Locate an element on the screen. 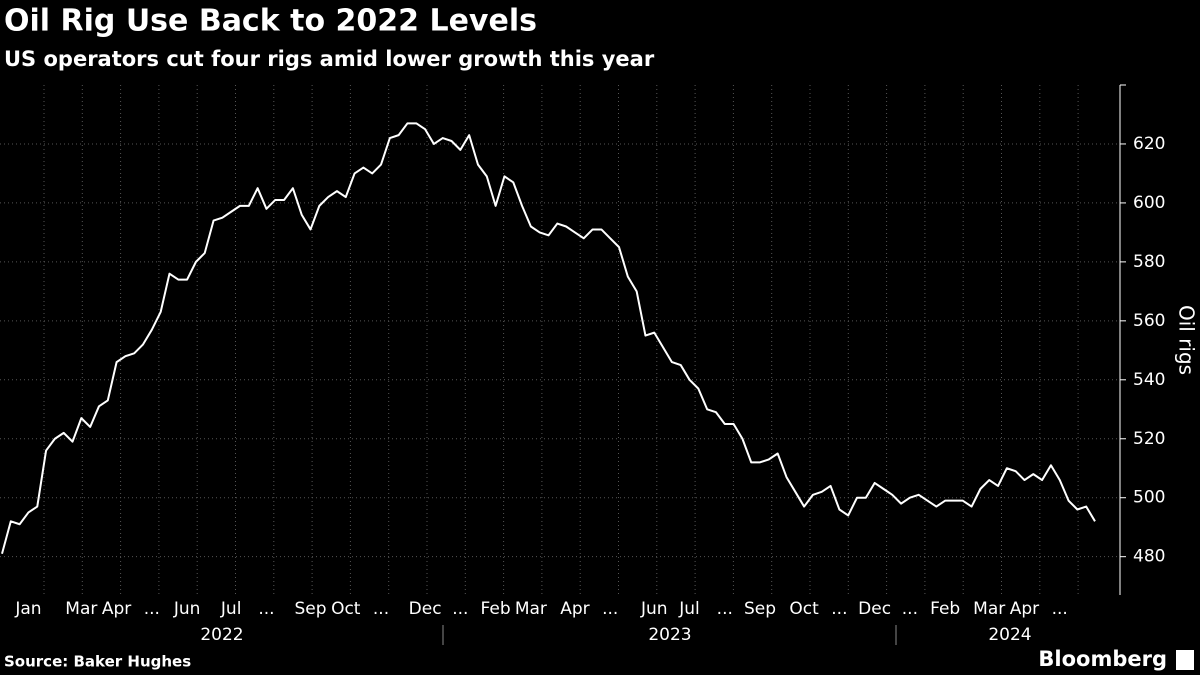  y-tick-label: 500 is located at coordinates (1149, 498).